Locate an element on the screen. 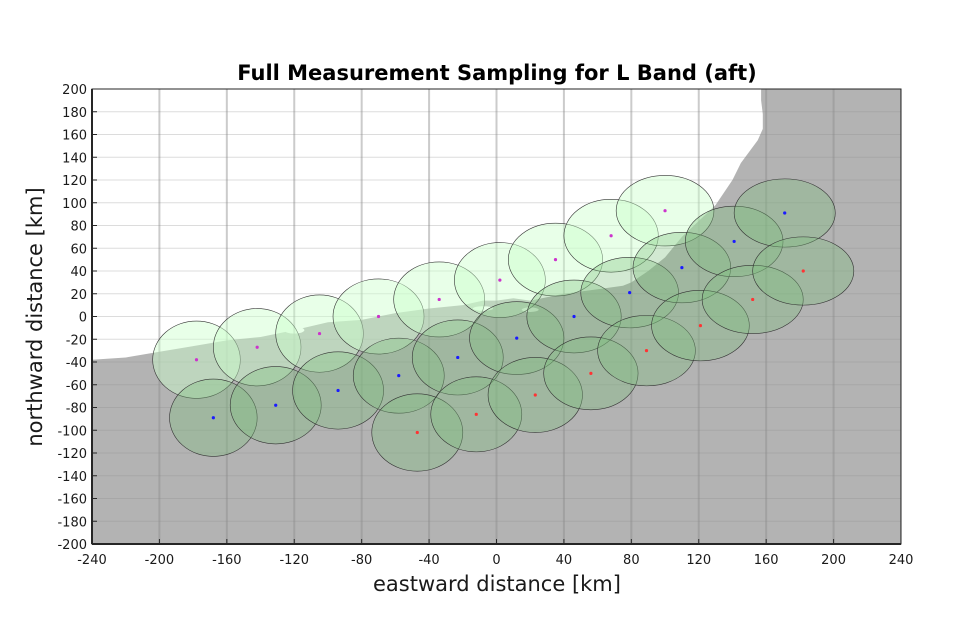  x-tick-label: -240 is located at coordinates (92, 560).